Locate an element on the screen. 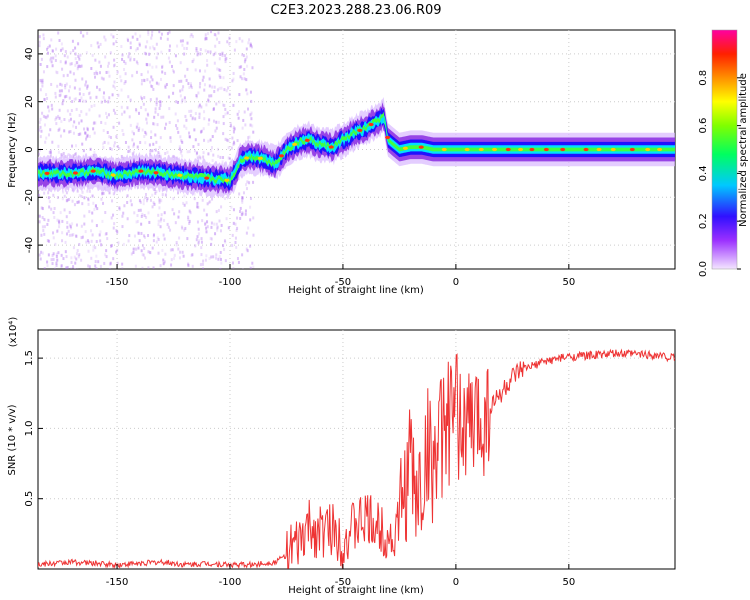 The width and height of the screenshot is (750, 600). snr-y-ticks: 0.5 1.0 1.5 is located at coordinates (33, 428).